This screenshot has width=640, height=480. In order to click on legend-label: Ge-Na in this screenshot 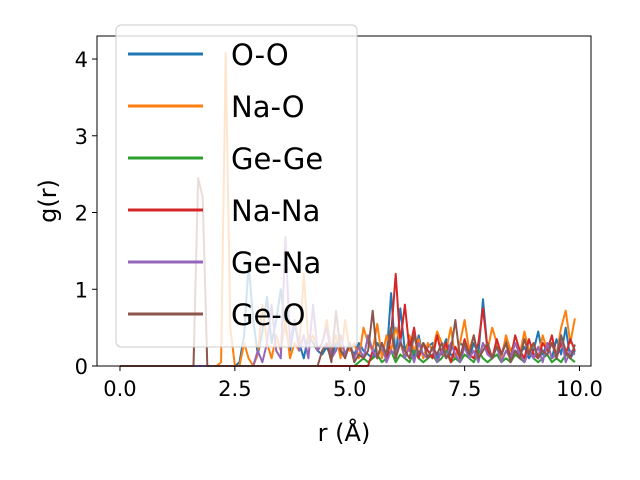, I will do `click(276, 263)`.